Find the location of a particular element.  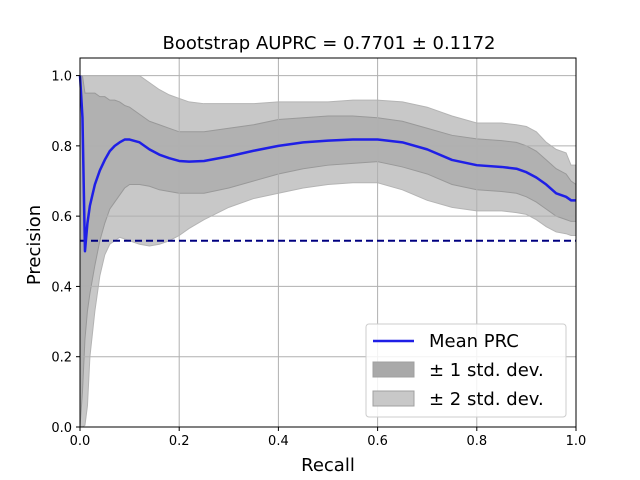

y-tick-label: 0.0 is located at coordinates (61, 428).